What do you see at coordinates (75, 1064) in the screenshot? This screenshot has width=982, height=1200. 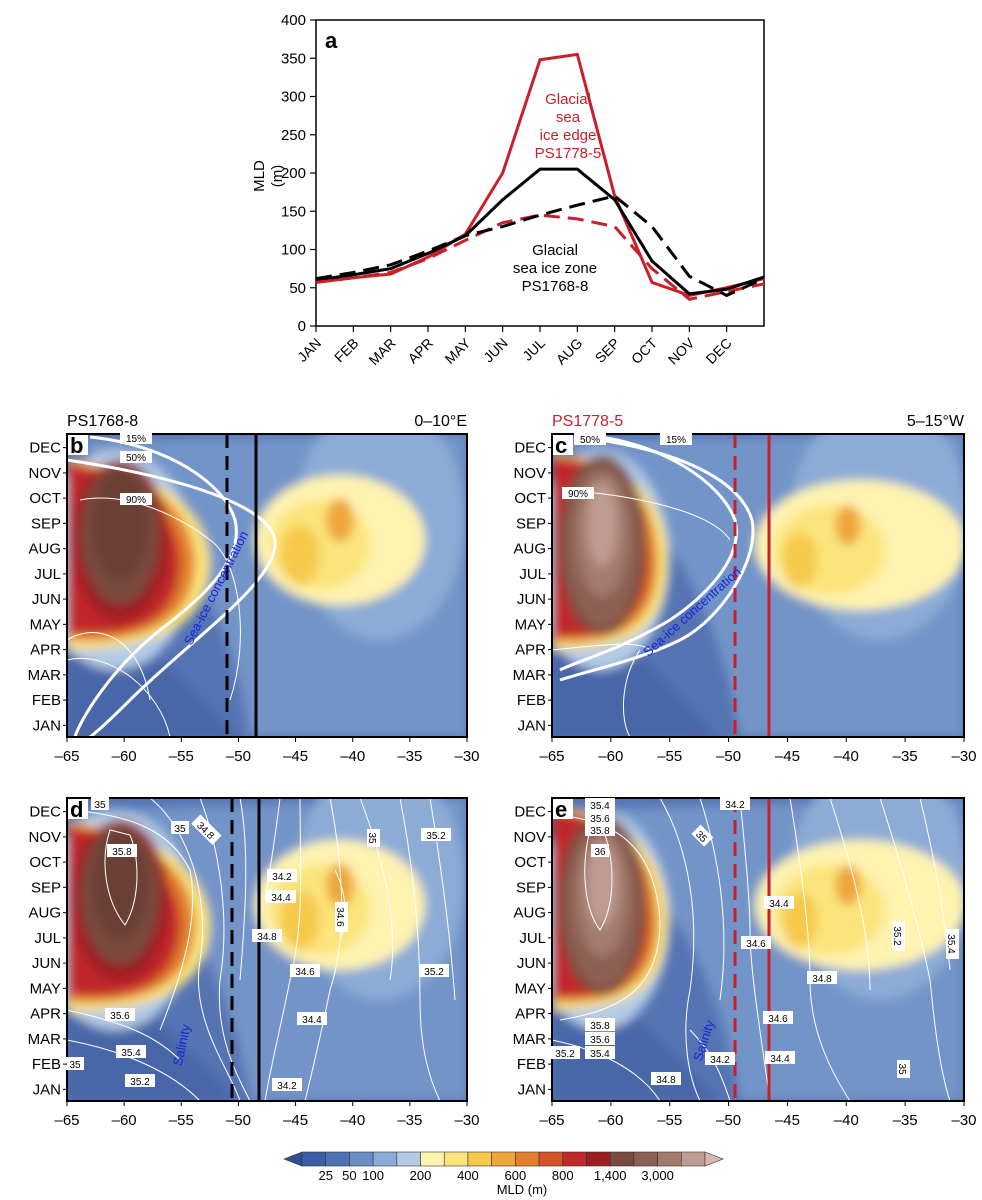 I see `contour-label: 35` at bounding box center [75, 1064].